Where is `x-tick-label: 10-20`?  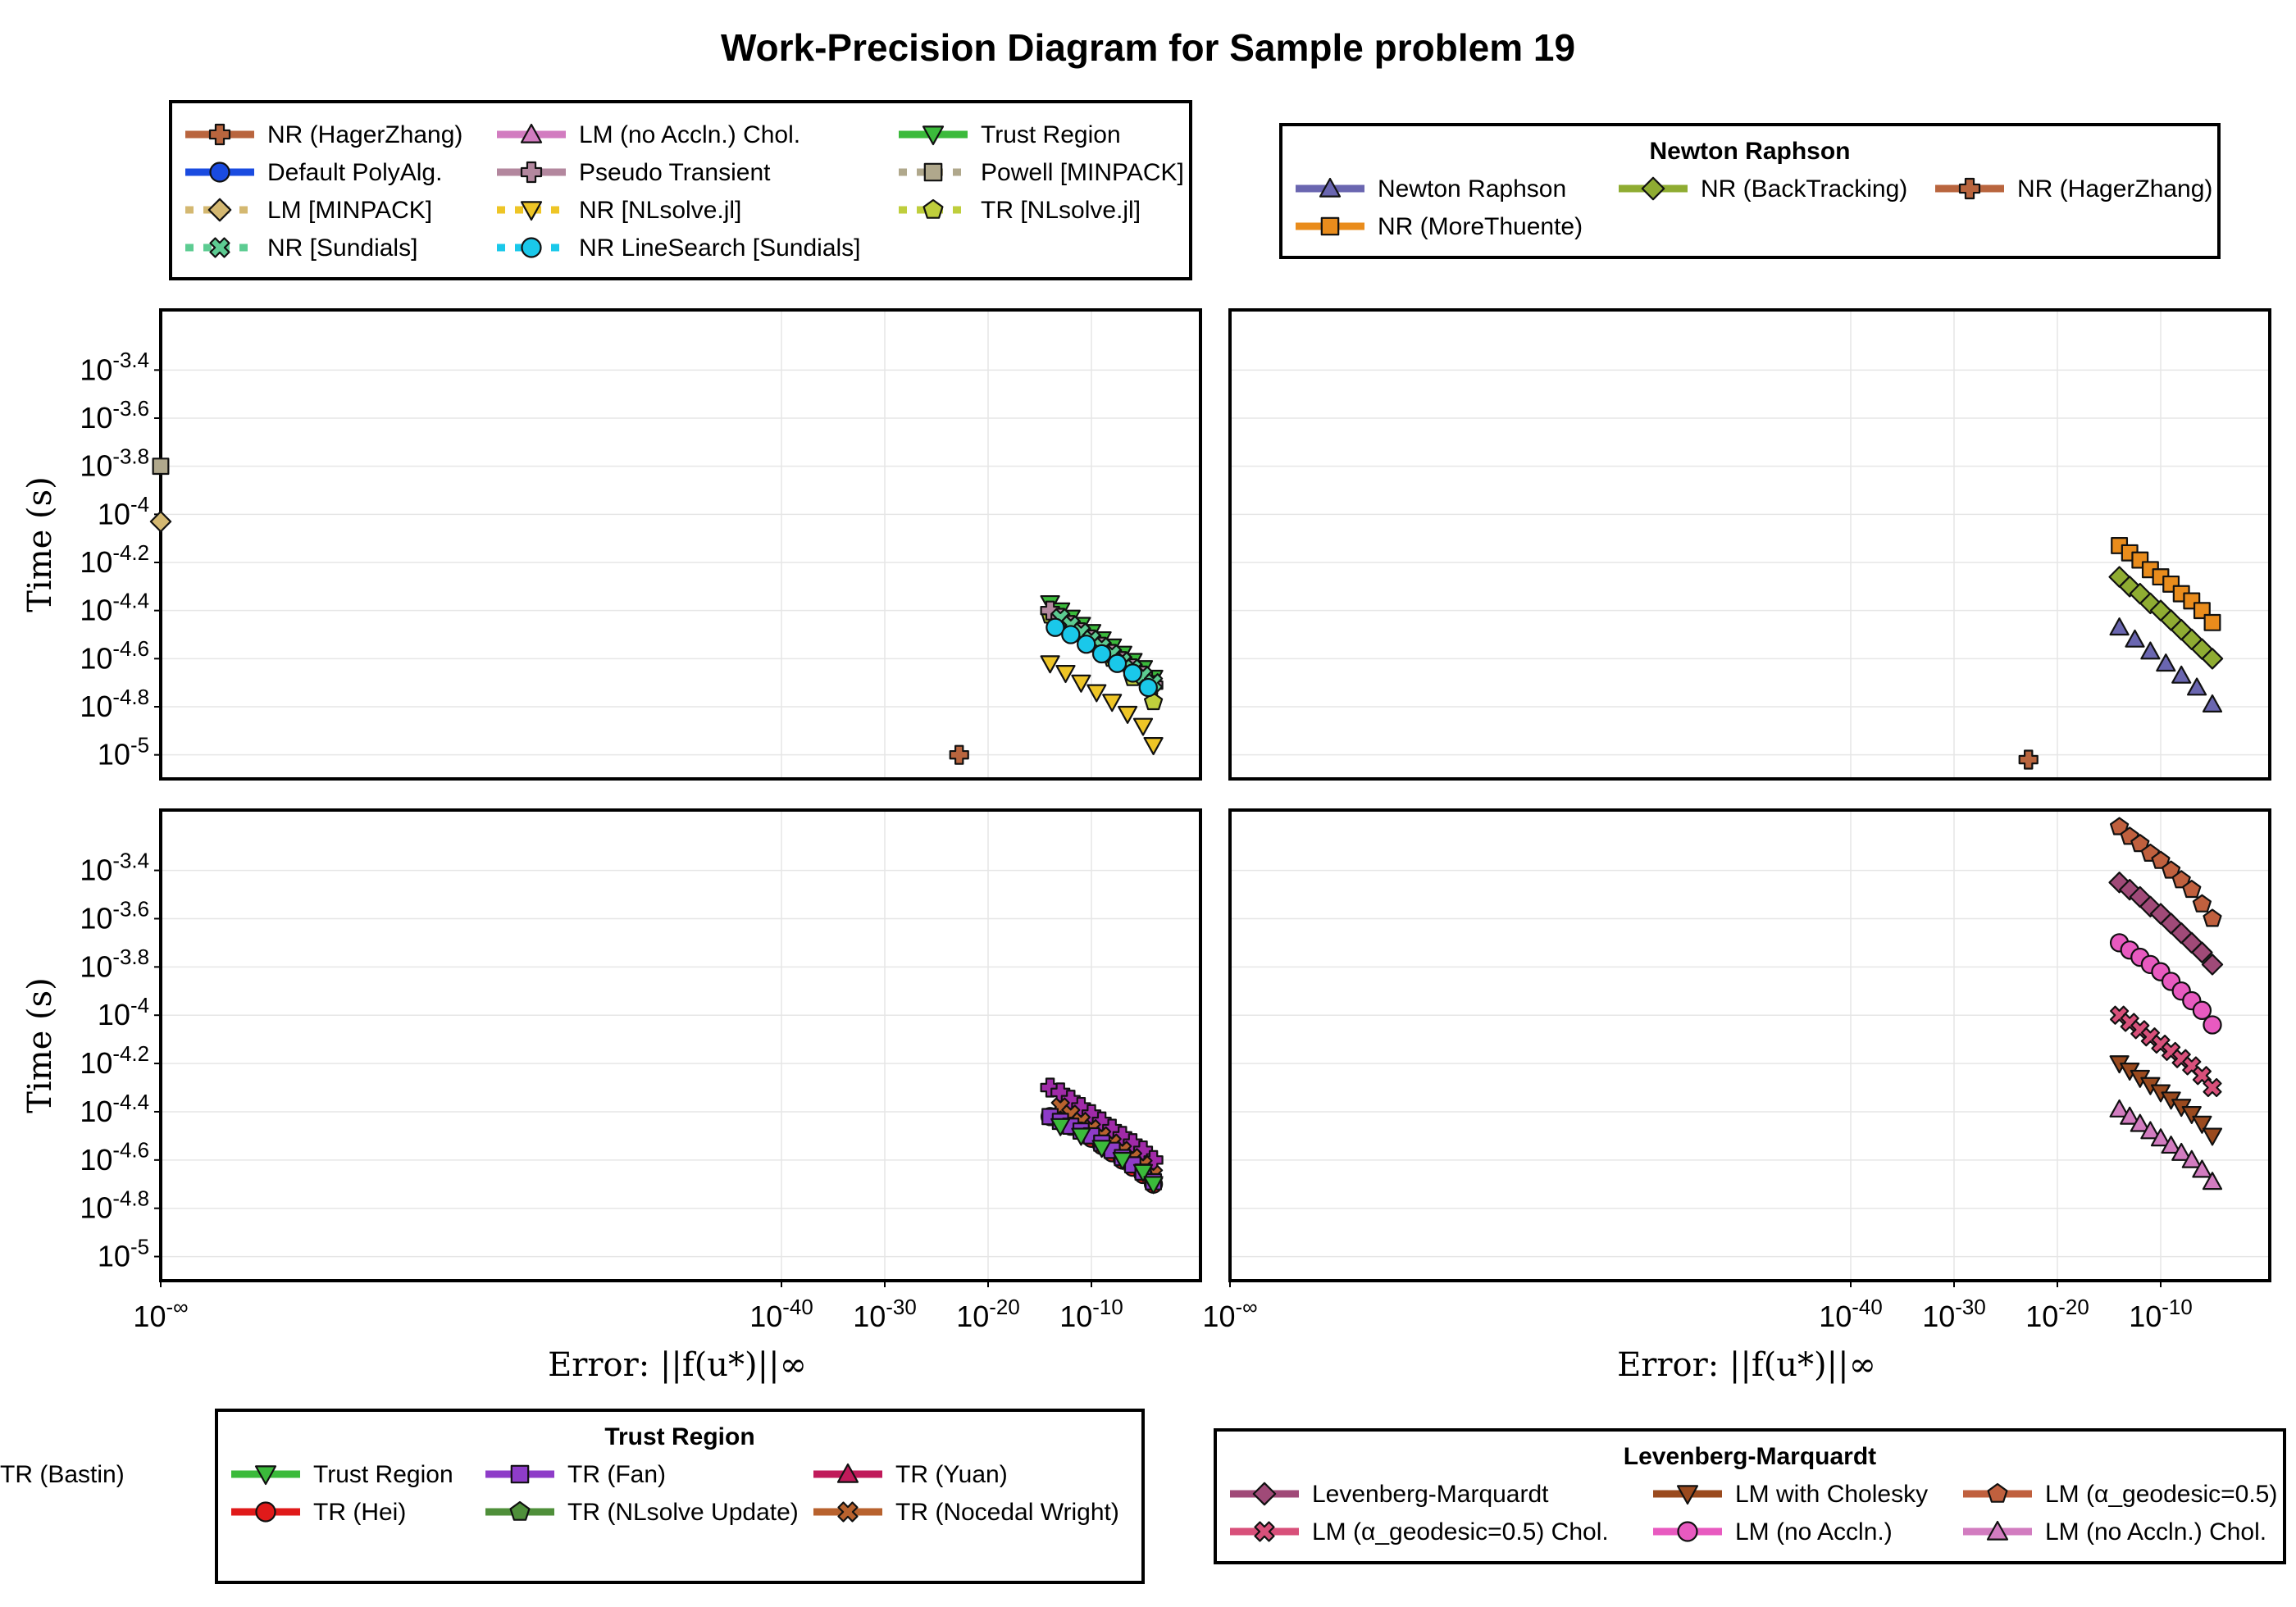
x-tick-label: 10-20 is located at coordinates (988, 1314).